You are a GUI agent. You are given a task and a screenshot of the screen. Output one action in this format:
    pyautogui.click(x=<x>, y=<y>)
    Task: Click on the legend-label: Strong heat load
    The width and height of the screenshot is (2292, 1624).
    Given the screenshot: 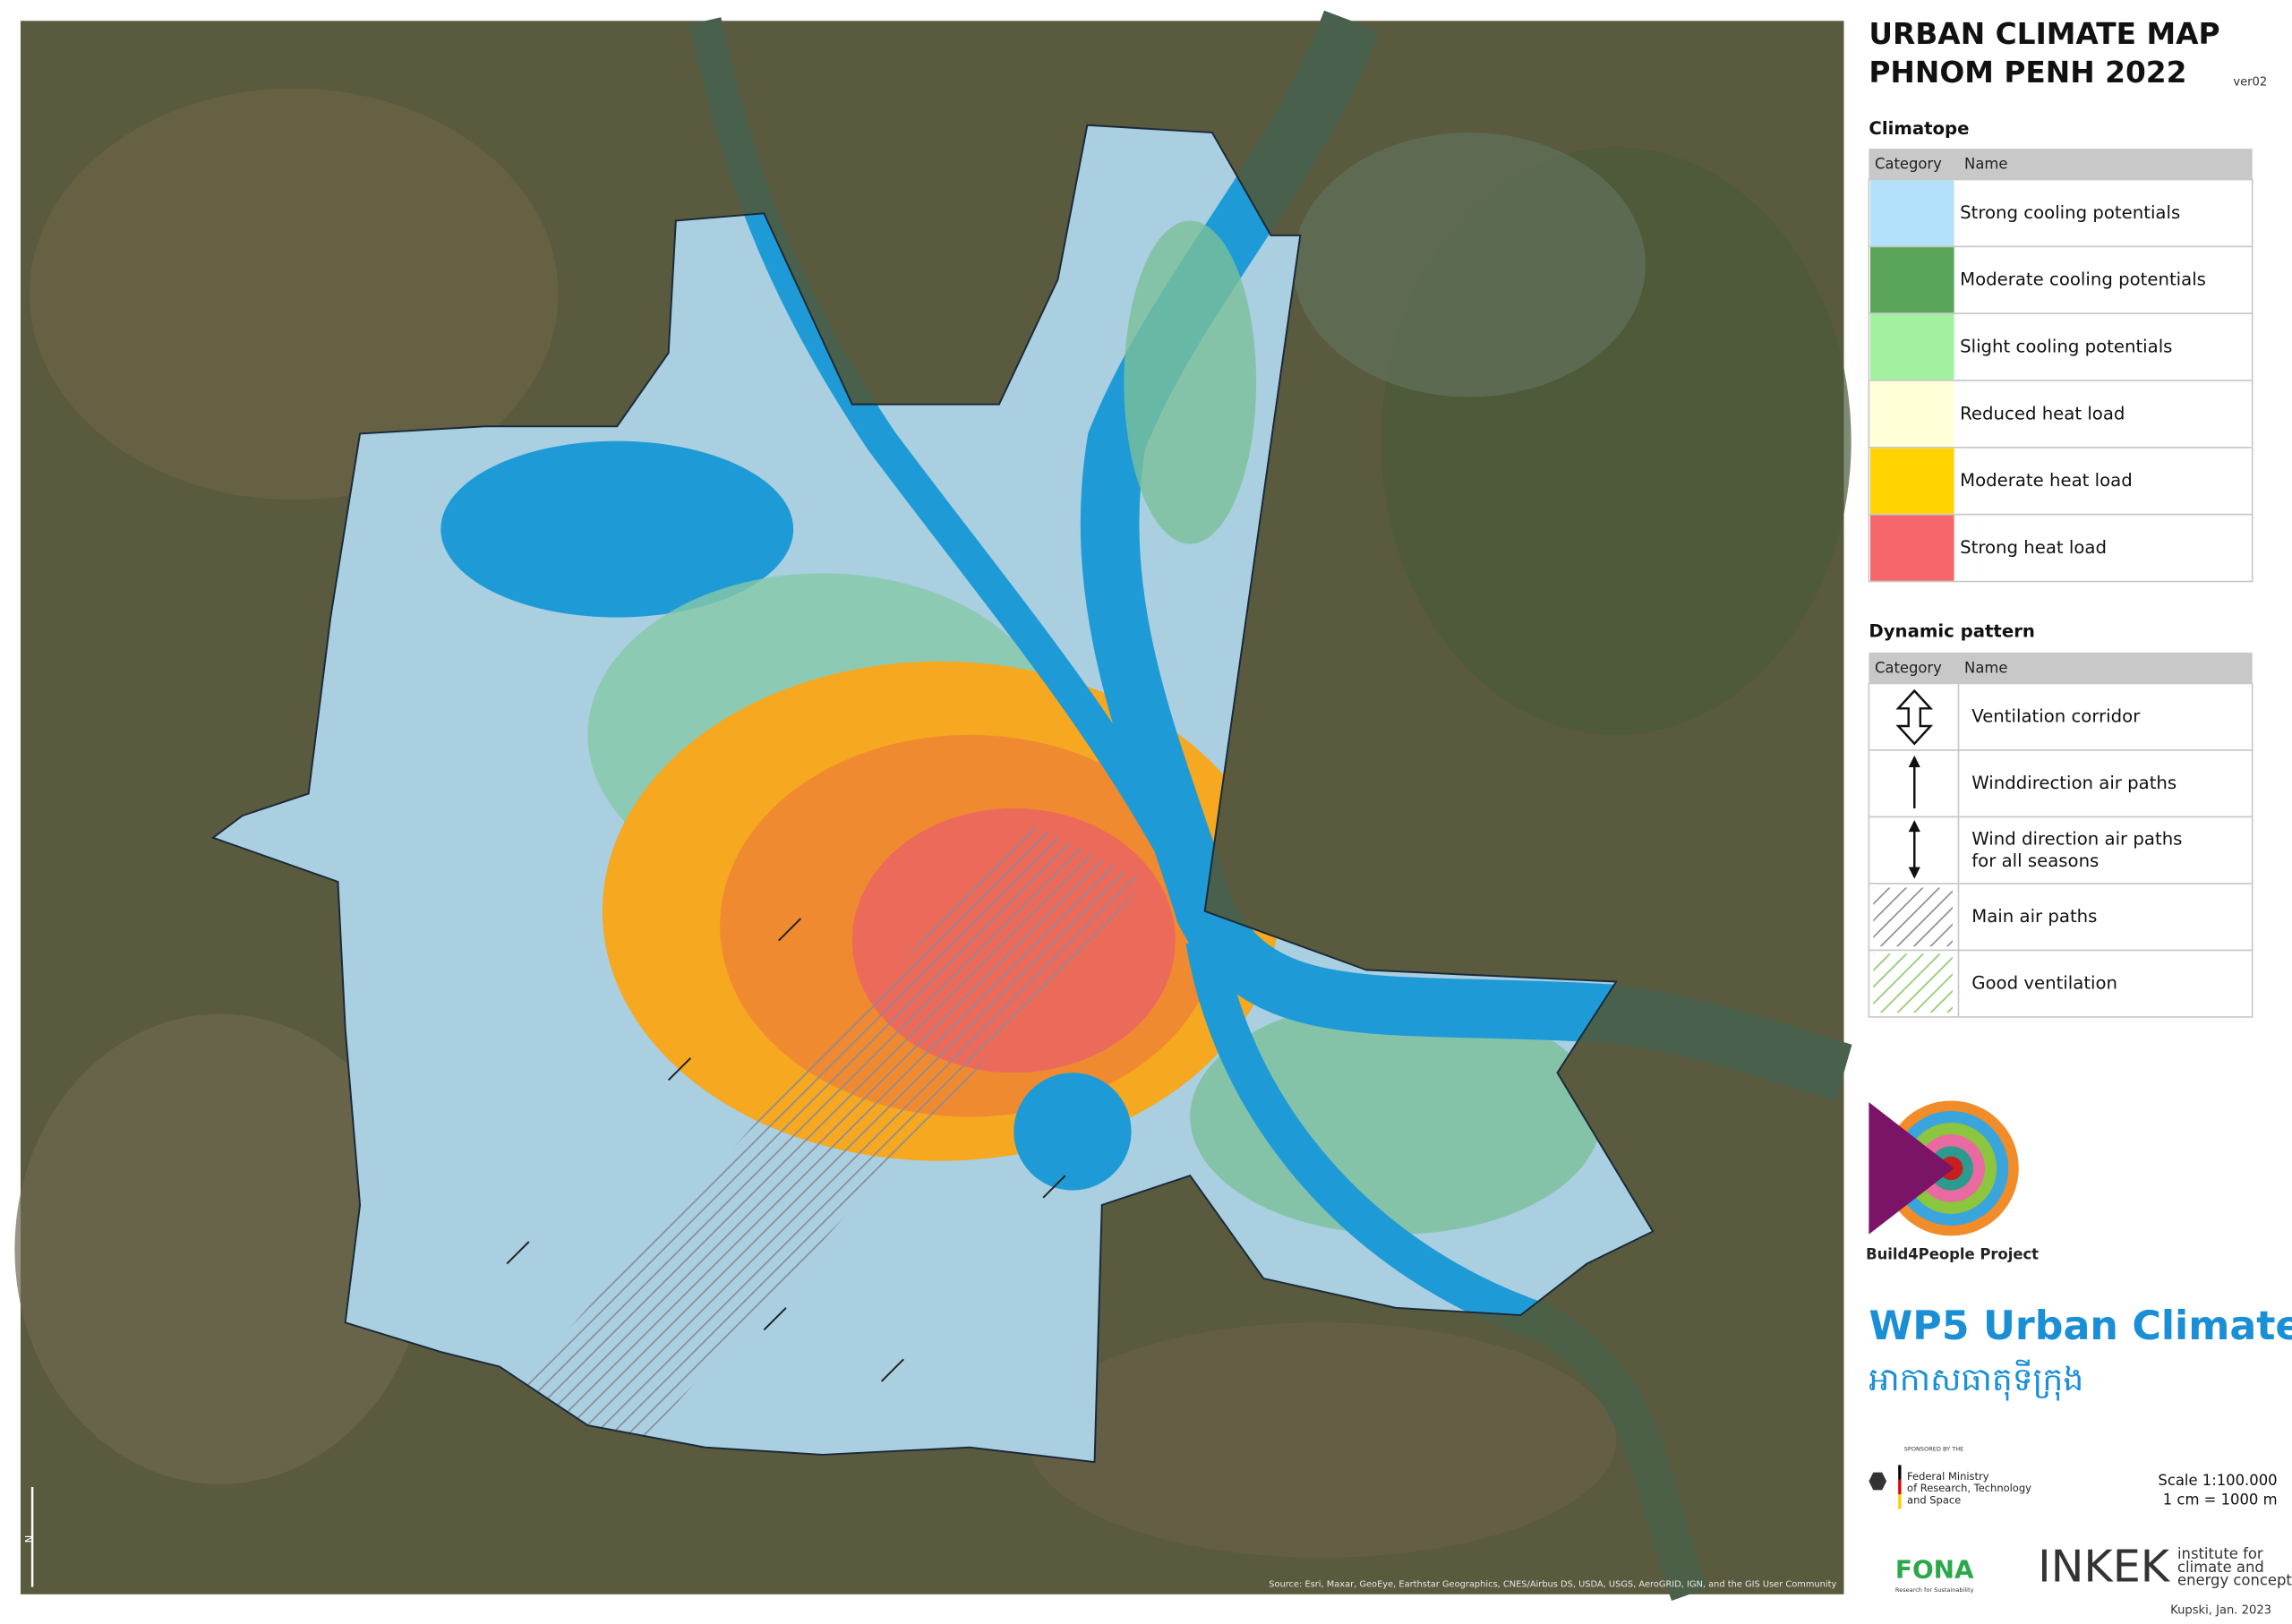 What is the action you would take?
    pyautogui.click(x=2033, y=547)
    